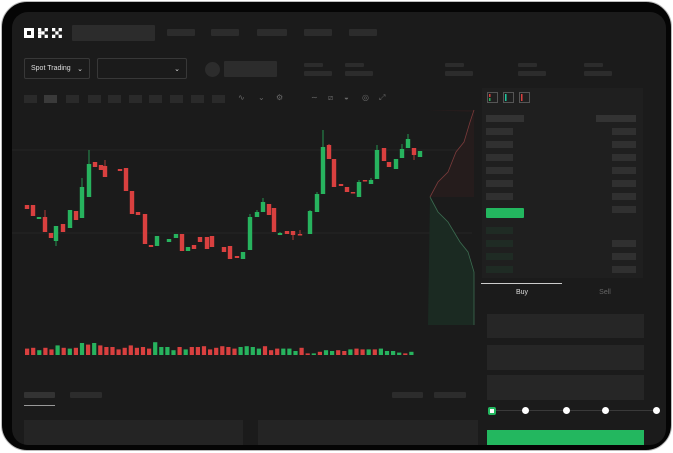  Describe the element at coordinates (39, 395) in the screenshot. I see `tab-open-orders` at that location.